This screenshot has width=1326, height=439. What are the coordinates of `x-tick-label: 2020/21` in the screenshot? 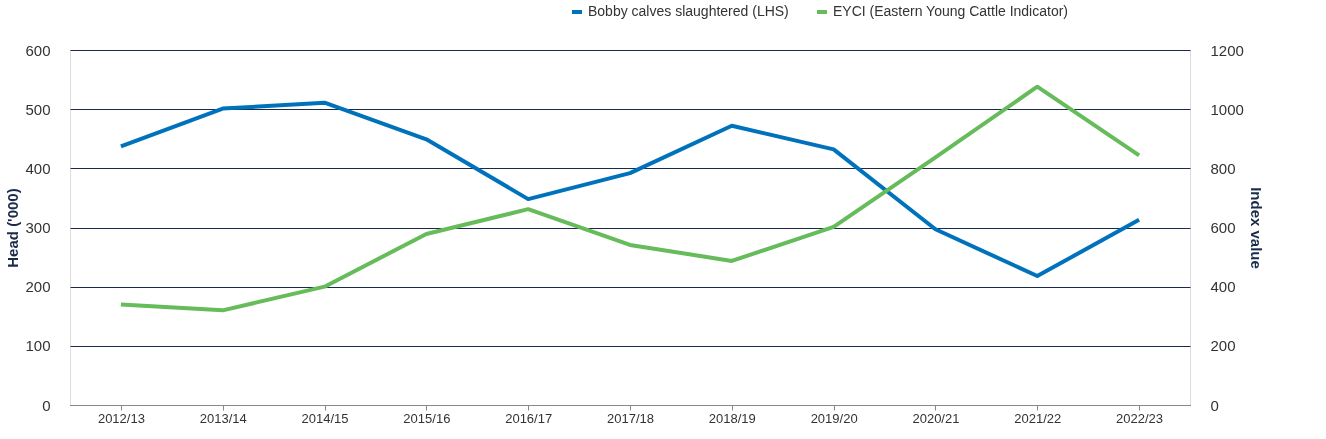 It's located at (936, 418).